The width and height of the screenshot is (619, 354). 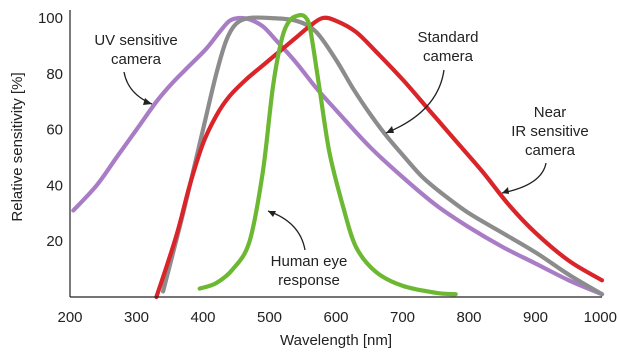 I want to click on annotation-uv: UV sensitive camera, so click(x=136, y=68).